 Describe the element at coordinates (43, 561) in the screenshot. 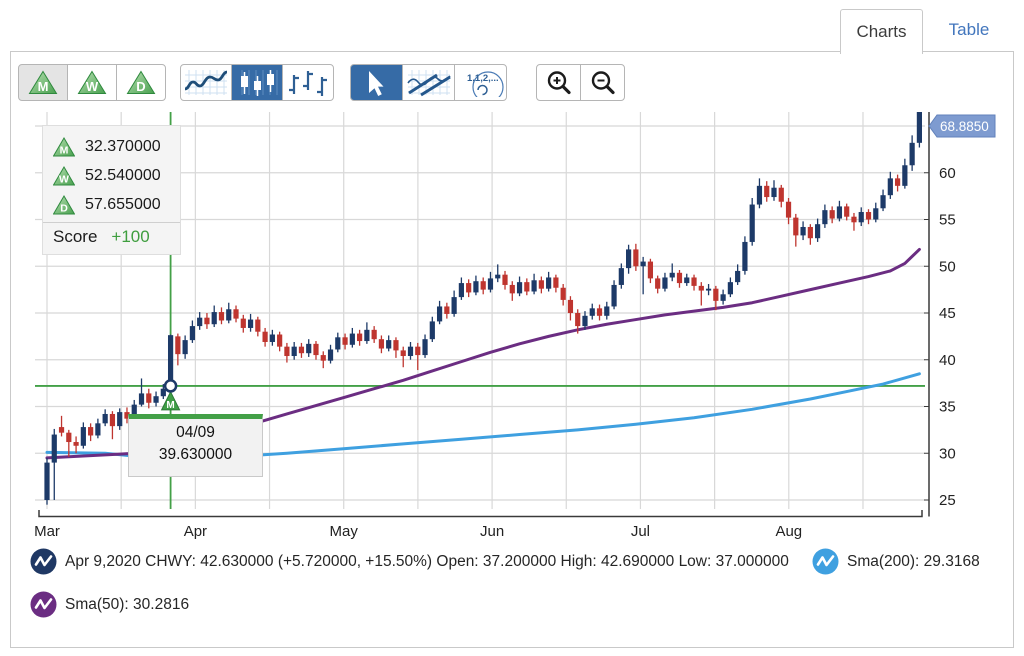

I see `price-series-icon` at that location.